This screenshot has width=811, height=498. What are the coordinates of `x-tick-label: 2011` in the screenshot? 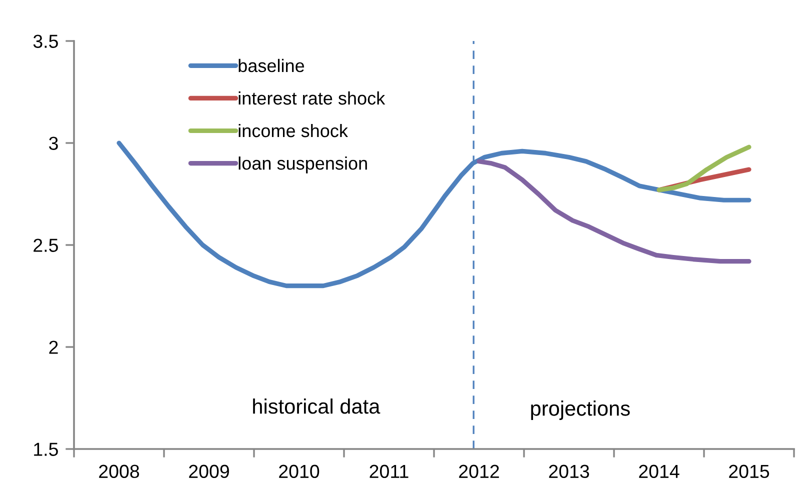 It's located at (389, 471).